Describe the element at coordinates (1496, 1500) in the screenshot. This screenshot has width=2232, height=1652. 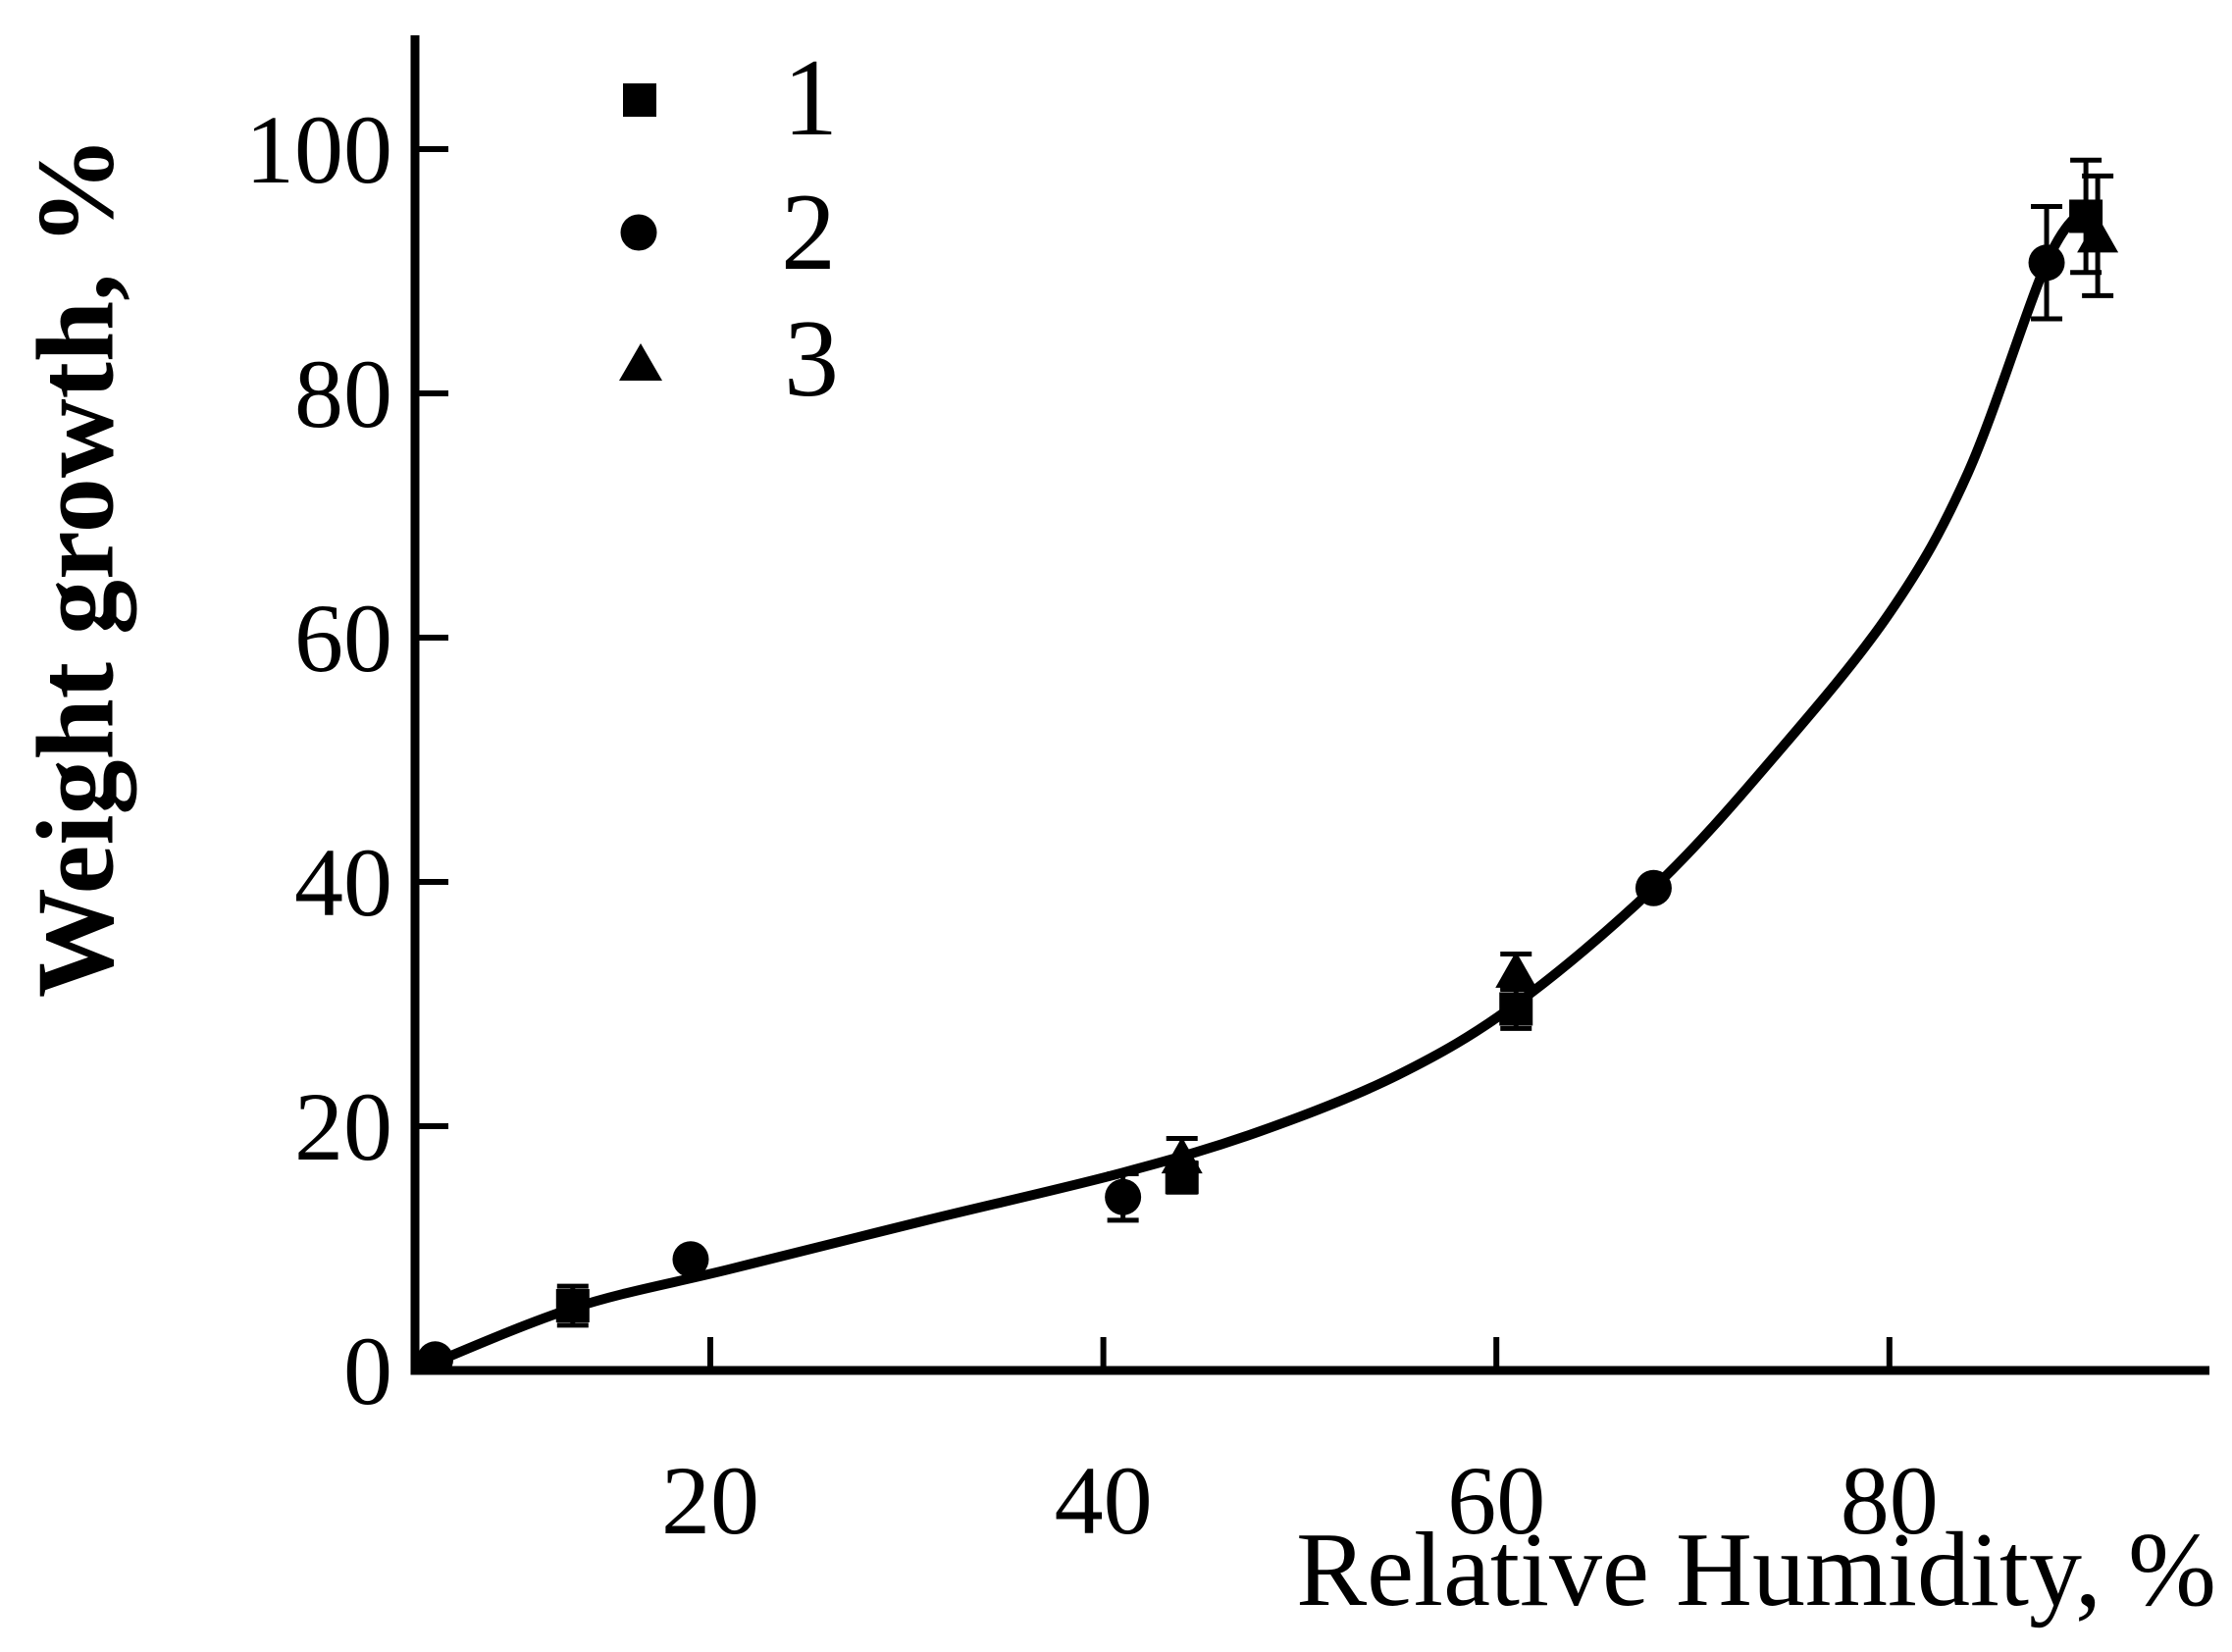
I see `x-tick-label: 60` at that location.